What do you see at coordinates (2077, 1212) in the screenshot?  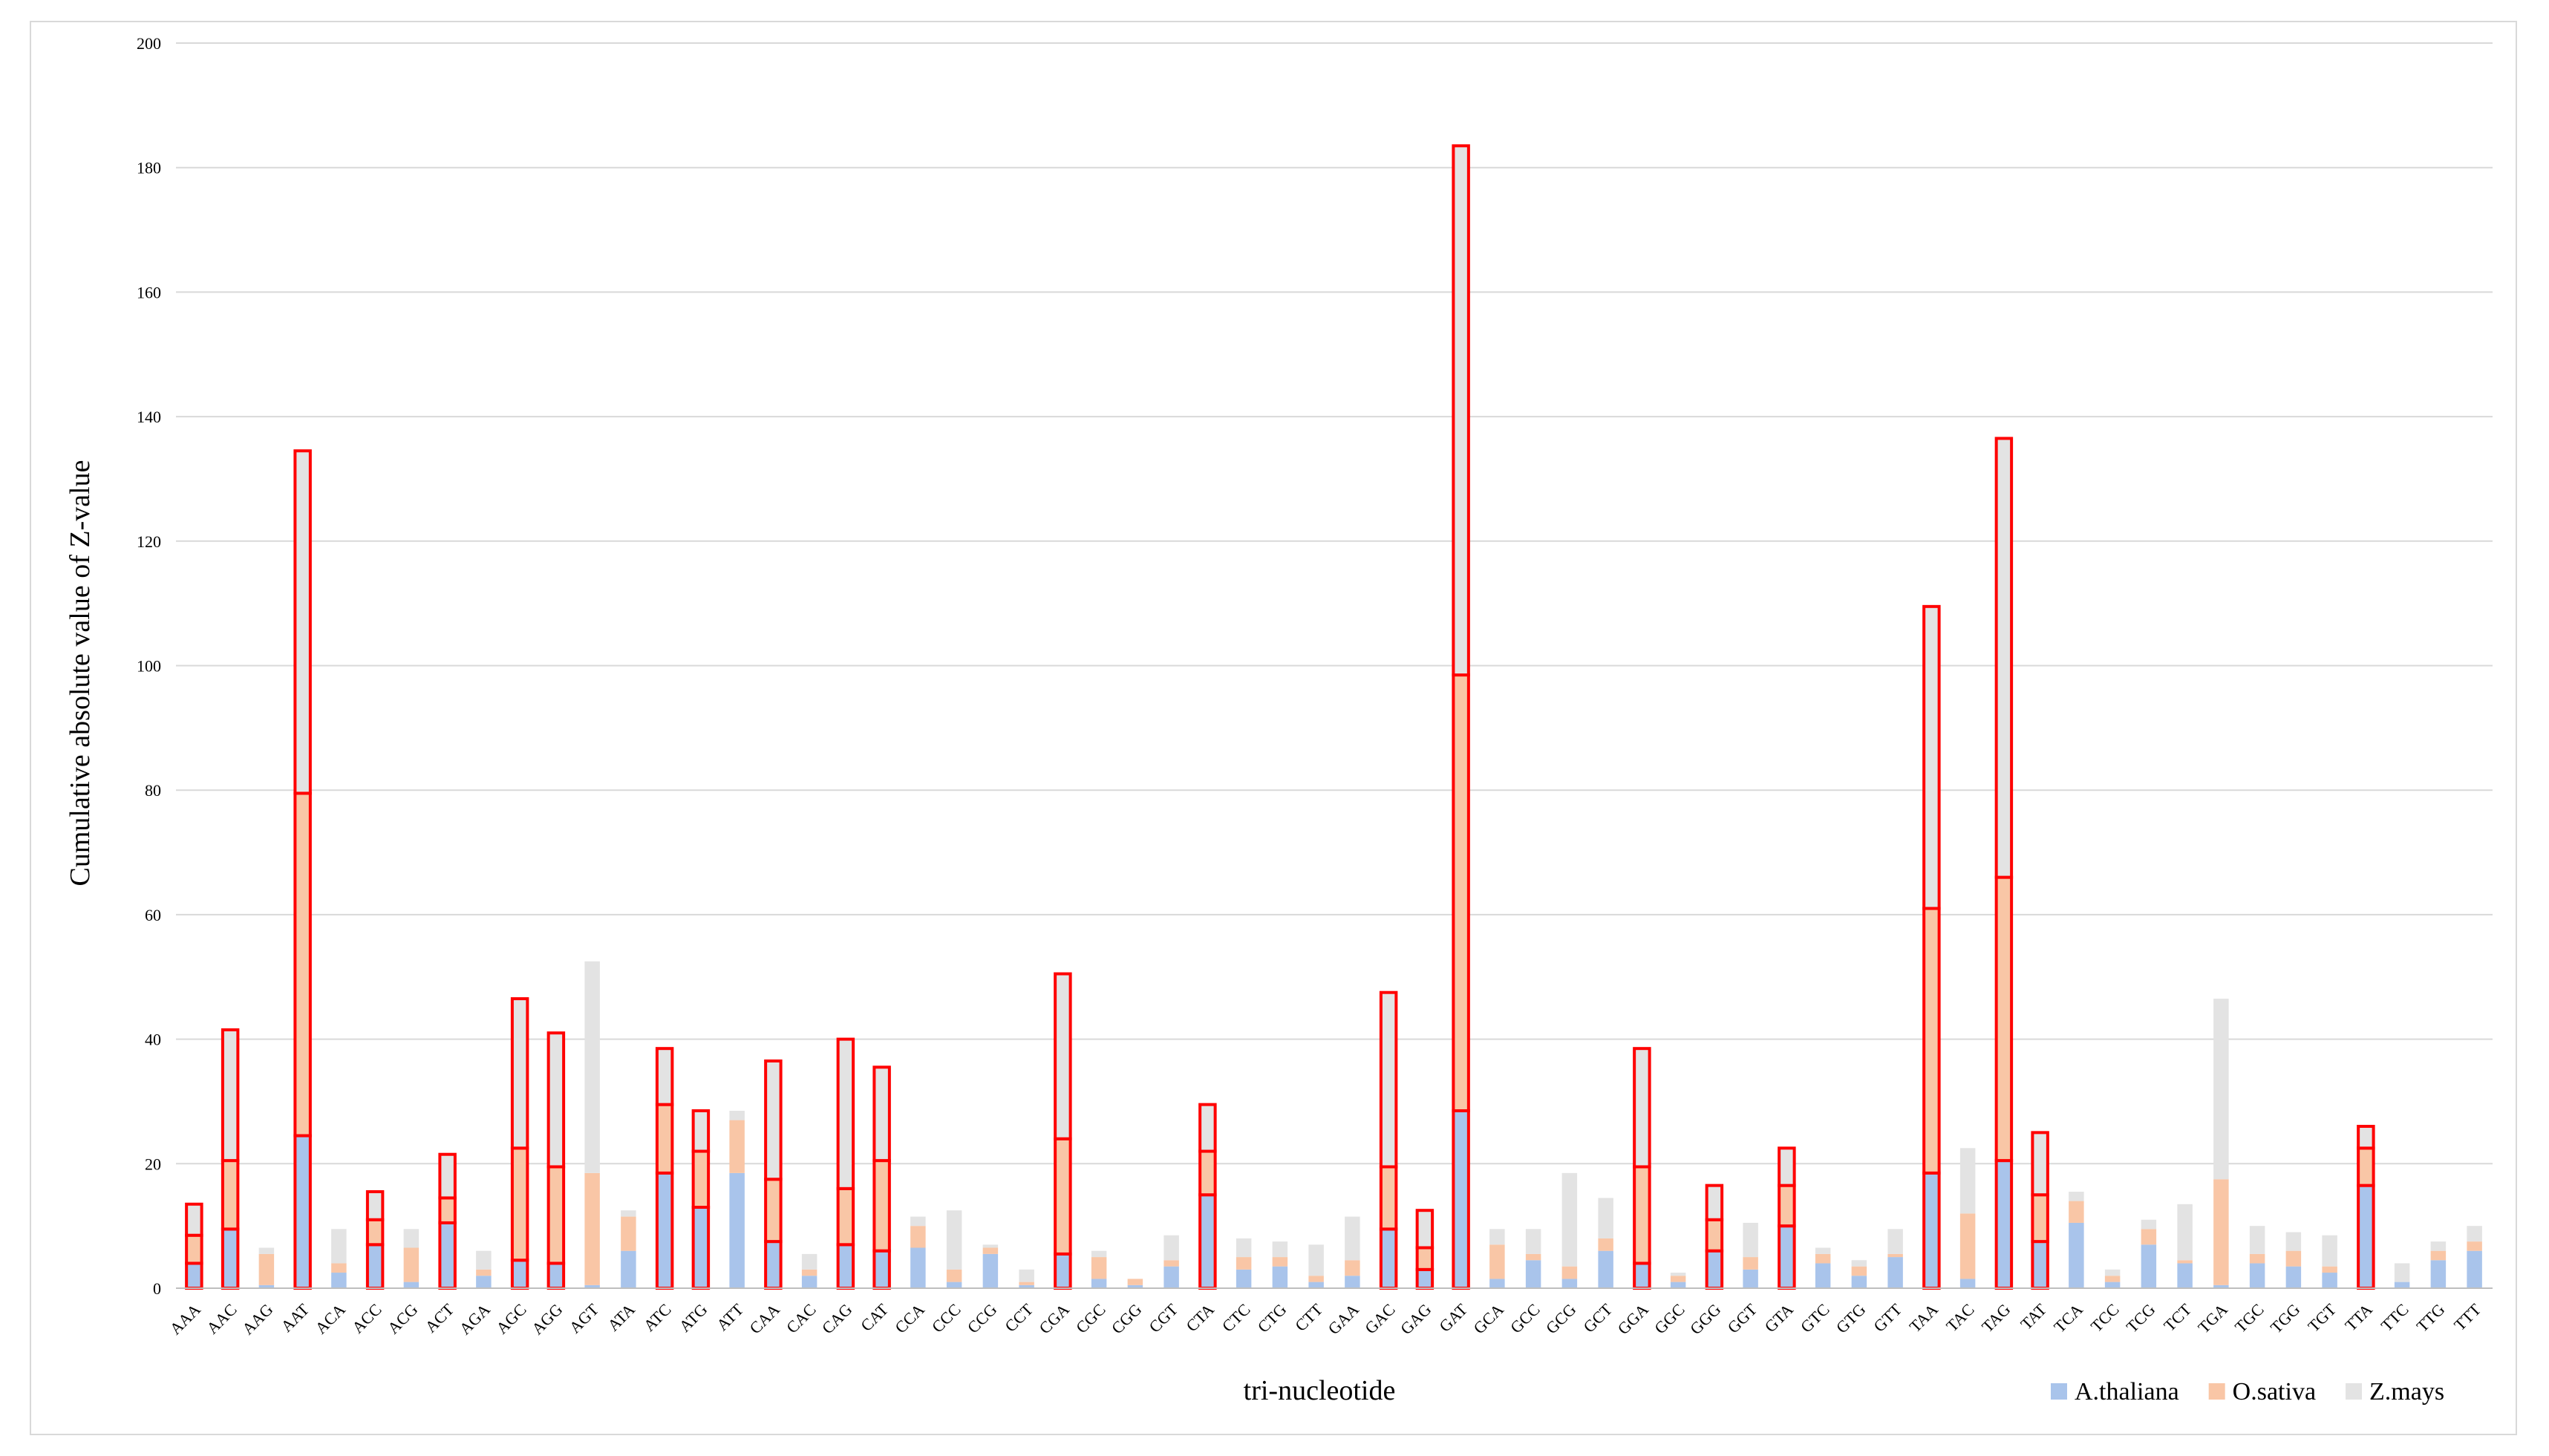 I see `bar-TCA-O.sativa` at bounding box center [2077, 1212].